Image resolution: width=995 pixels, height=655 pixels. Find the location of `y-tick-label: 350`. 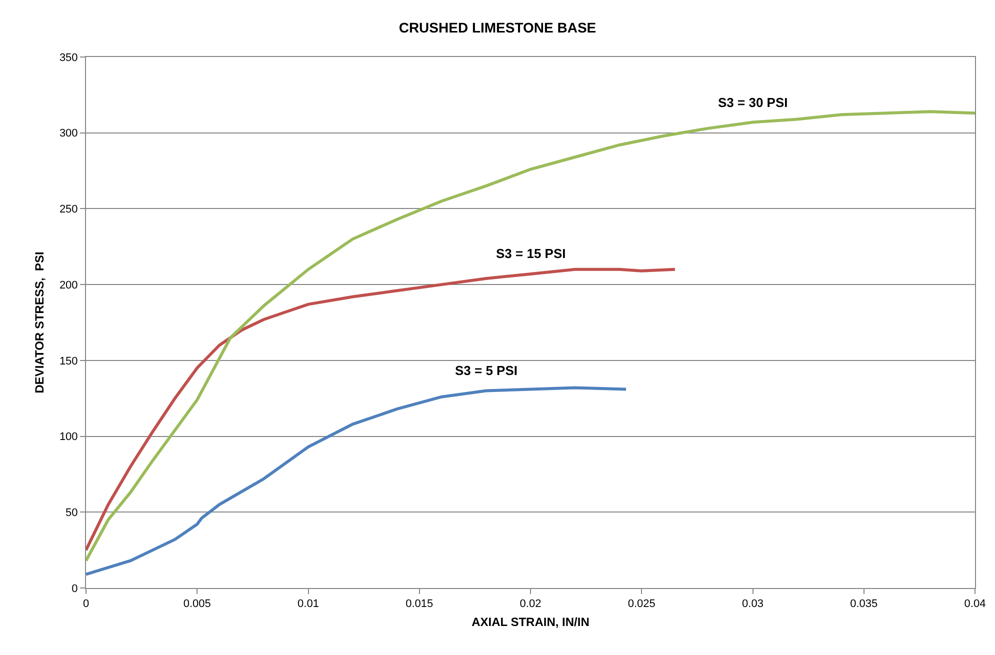

y-tick-label: 350 is located at coordinates (68, 58).